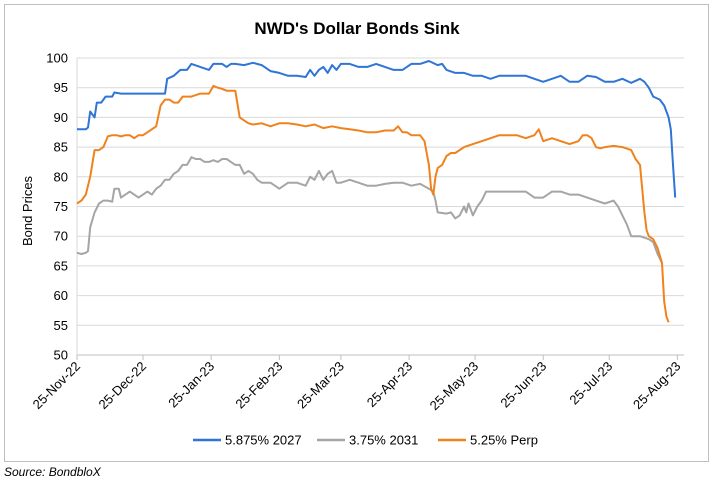  I want to click on legend-label: 5.25% Perp, so click(504, 440).